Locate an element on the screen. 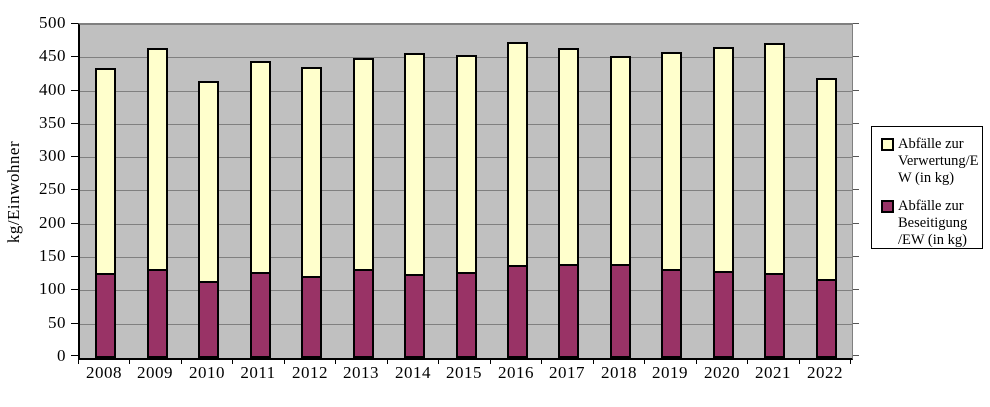 This screenshot has height=407, width=990. x-axis-label-2014: 2014 is located at coordinates (413, 372).